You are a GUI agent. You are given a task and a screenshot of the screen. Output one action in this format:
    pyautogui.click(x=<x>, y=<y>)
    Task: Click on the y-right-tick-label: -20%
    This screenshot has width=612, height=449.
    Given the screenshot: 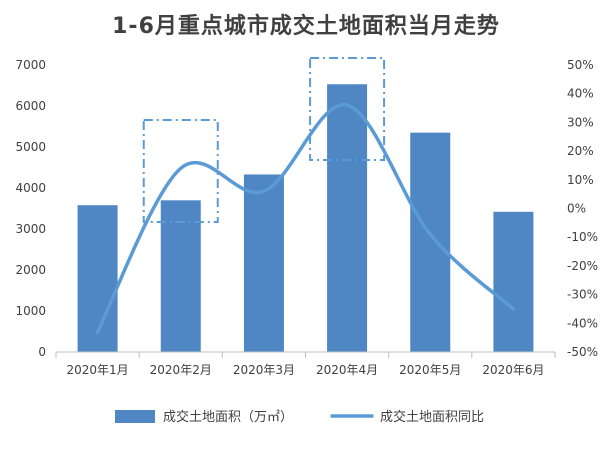 What is the action you would take?
    pyautogui.click(x=582, y=266)
    